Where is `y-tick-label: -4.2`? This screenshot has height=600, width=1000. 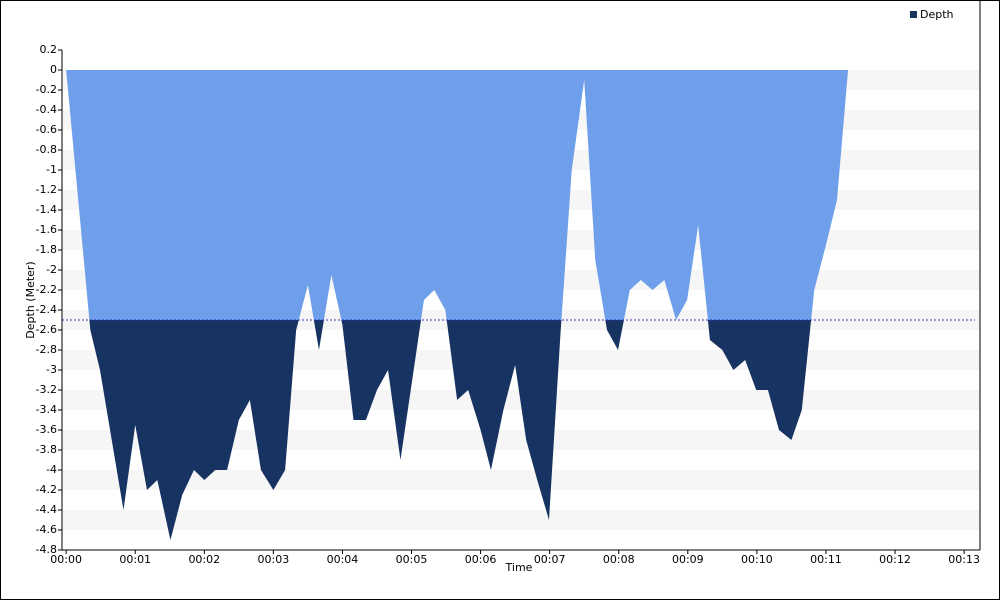 y-tick-label: -4.2 is located at coordinates (46, 489).